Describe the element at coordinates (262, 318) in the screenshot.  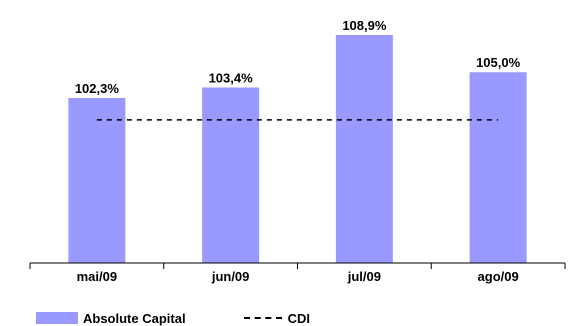
I see `legend-swatch-cdi` at that location.